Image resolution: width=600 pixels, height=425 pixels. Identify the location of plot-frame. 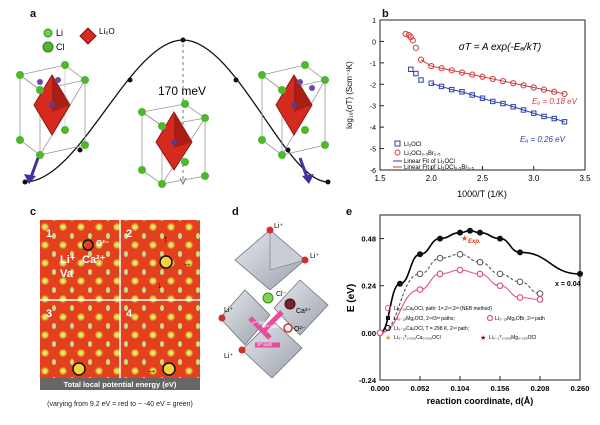
(480, 297).